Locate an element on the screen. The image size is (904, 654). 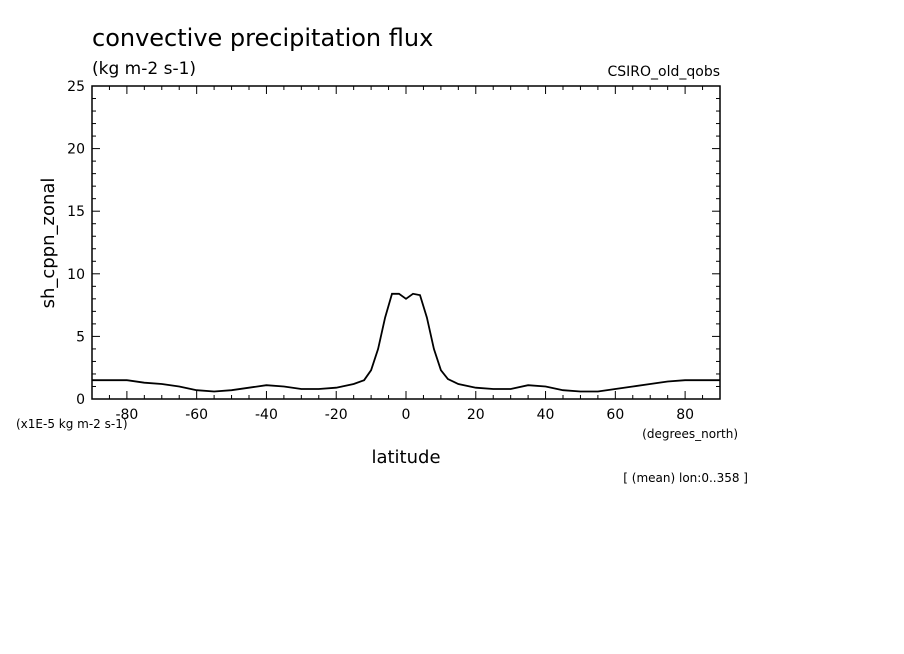
y-tick-label: 10 is located at coordinates (76, 275).